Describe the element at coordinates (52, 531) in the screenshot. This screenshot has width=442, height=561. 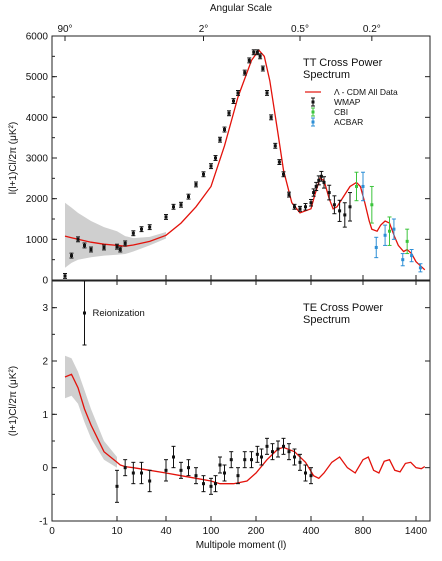
I see `x-axis-tick-label: 0` at that location.